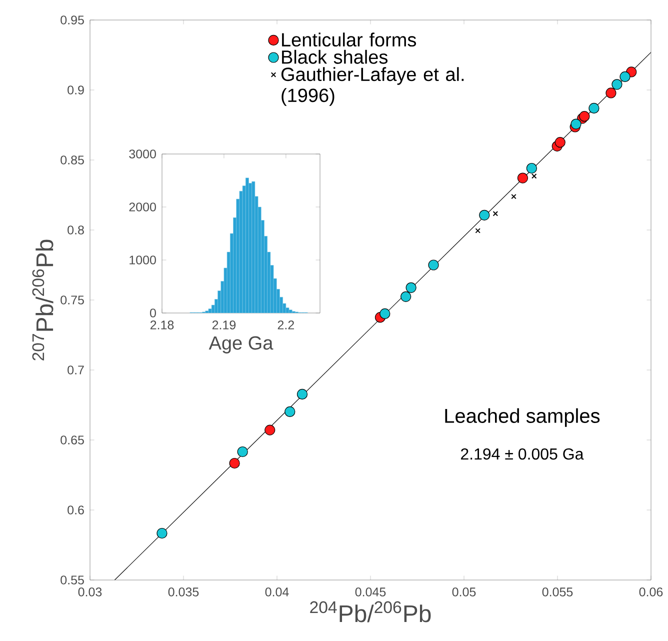 This screenshot has width=668, height=641. Describe the element at coordinates (370, 611) in the screenshot. I see `x-axis-title: $^{204}$Pb/$^{206}$Pb` at that location.